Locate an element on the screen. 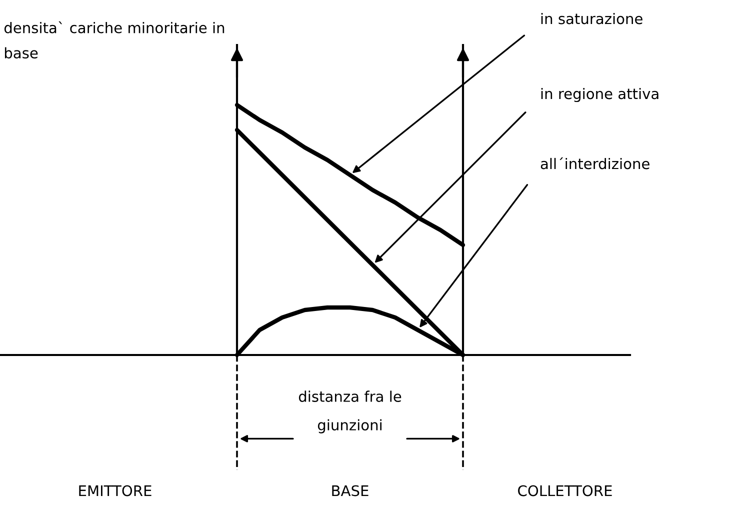 The image size is (731, 513). text: in regione attiva is located at coordinates (599, 95).